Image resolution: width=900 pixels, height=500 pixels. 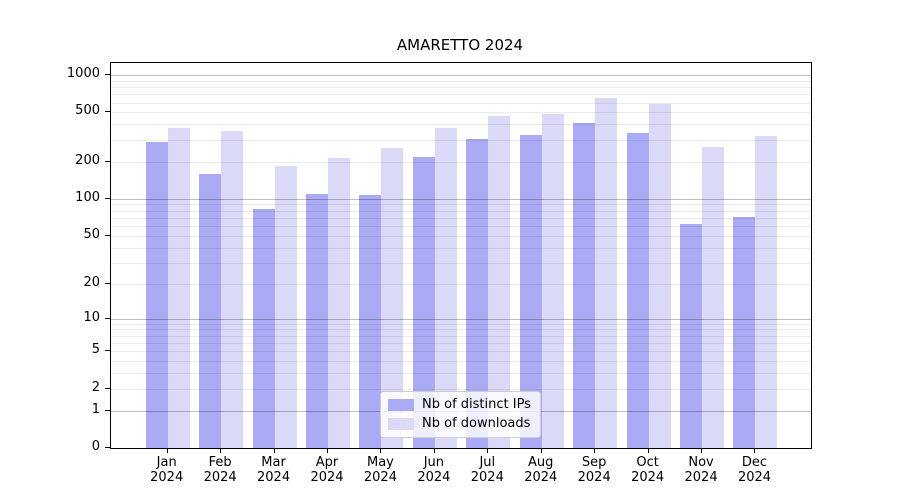 I want to click on bar-distinct-ips-jul, so click(x=477, y=293).